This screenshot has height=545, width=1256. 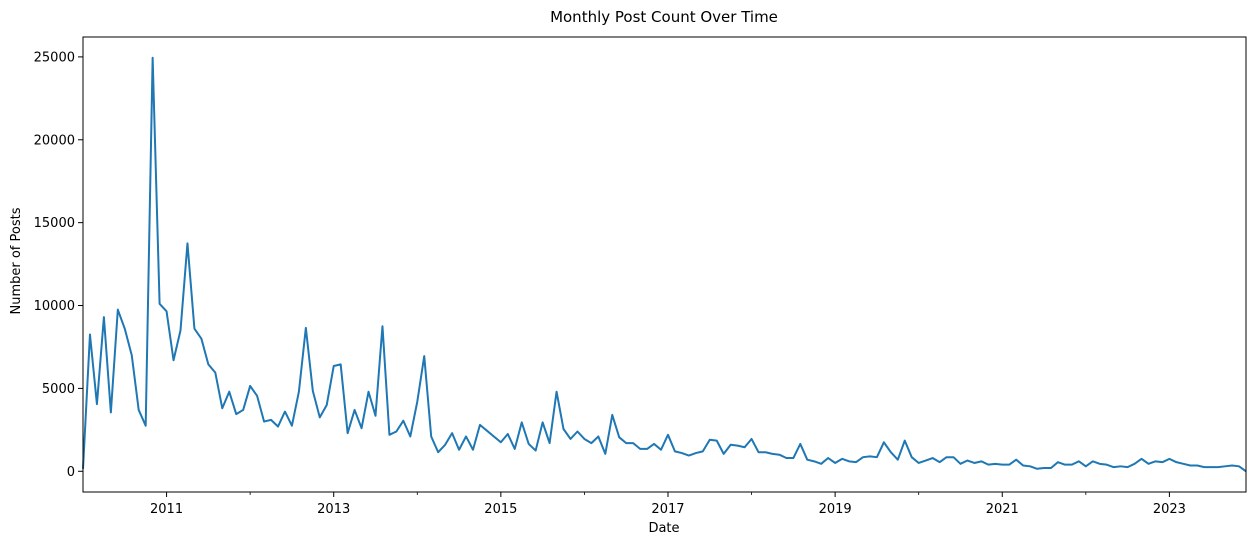 I want to click on x-tick-label: 2023, so click(x=1169, y=509).